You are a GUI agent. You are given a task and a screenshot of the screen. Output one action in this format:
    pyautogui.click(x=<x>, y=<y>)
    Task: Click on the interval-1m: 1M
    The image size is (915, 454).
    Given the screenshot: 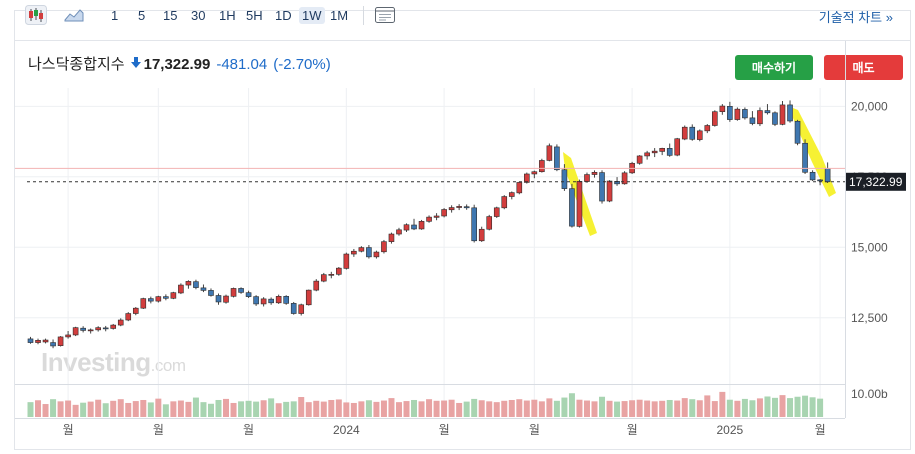 What is the action you would take?
    pyautogui.click(x=339, y=15)
    